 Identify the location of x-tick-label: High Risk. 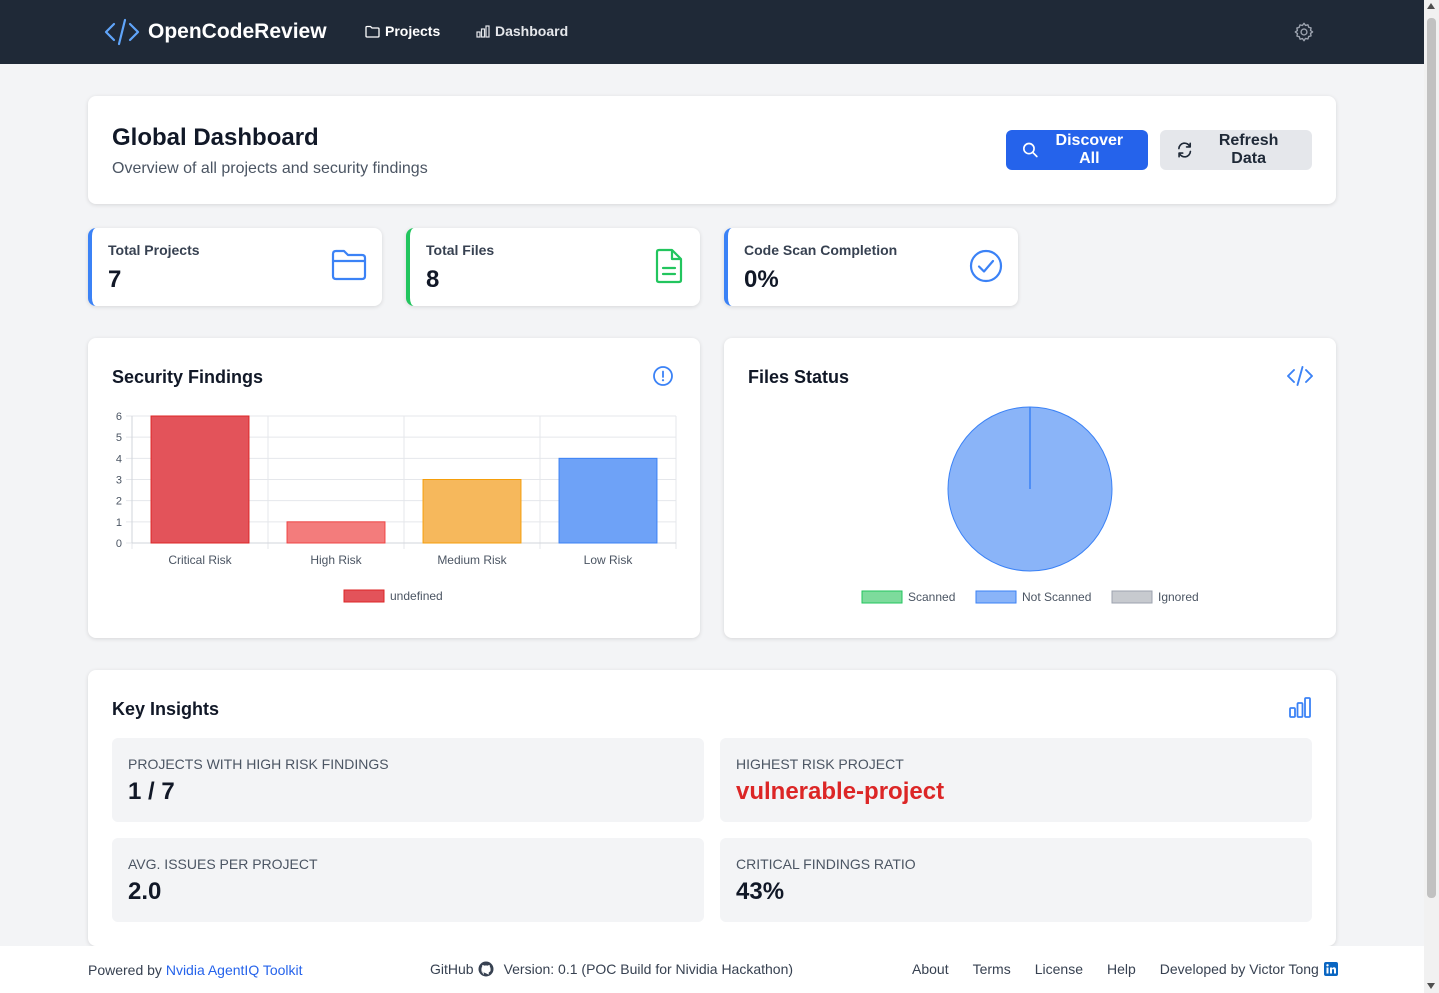
(336, 560).